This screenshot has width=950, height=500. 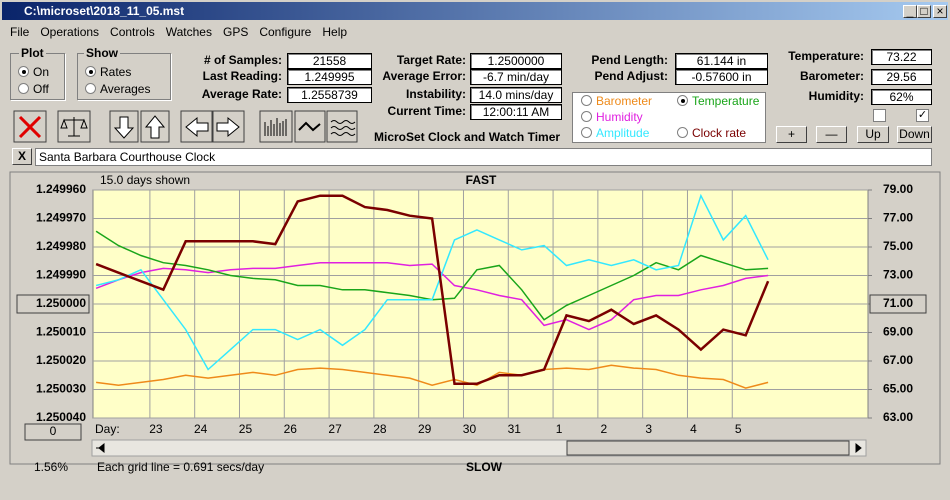 What do you see at coordinates (20, 32) in the screenshot?
I see `menu-item: File` at bounding box center [20, 32].